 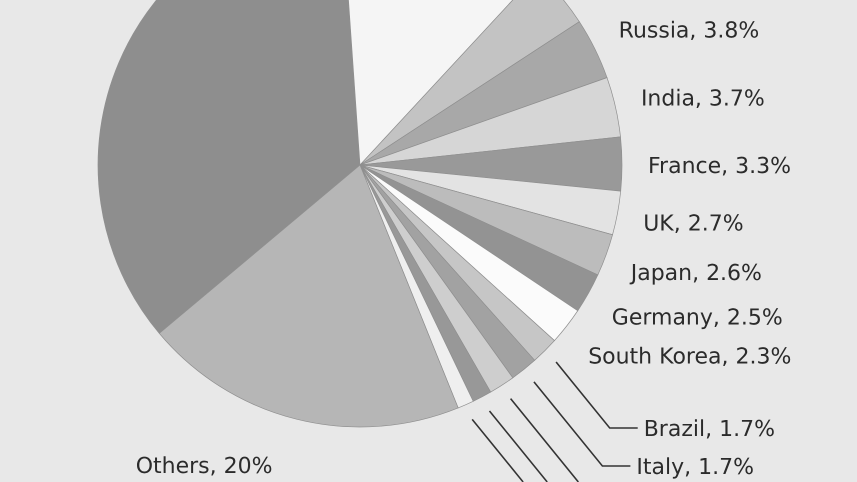 I want to click on slice-label: Japan, 2.6%, so click(x=695, y=273).